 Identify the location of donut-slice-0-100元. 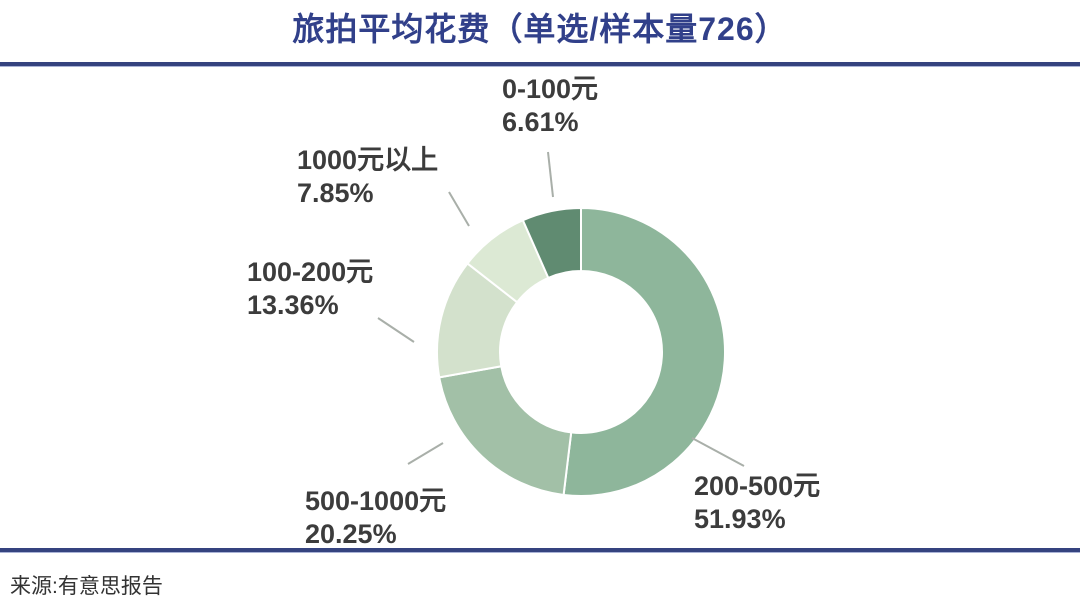
(551, 243).